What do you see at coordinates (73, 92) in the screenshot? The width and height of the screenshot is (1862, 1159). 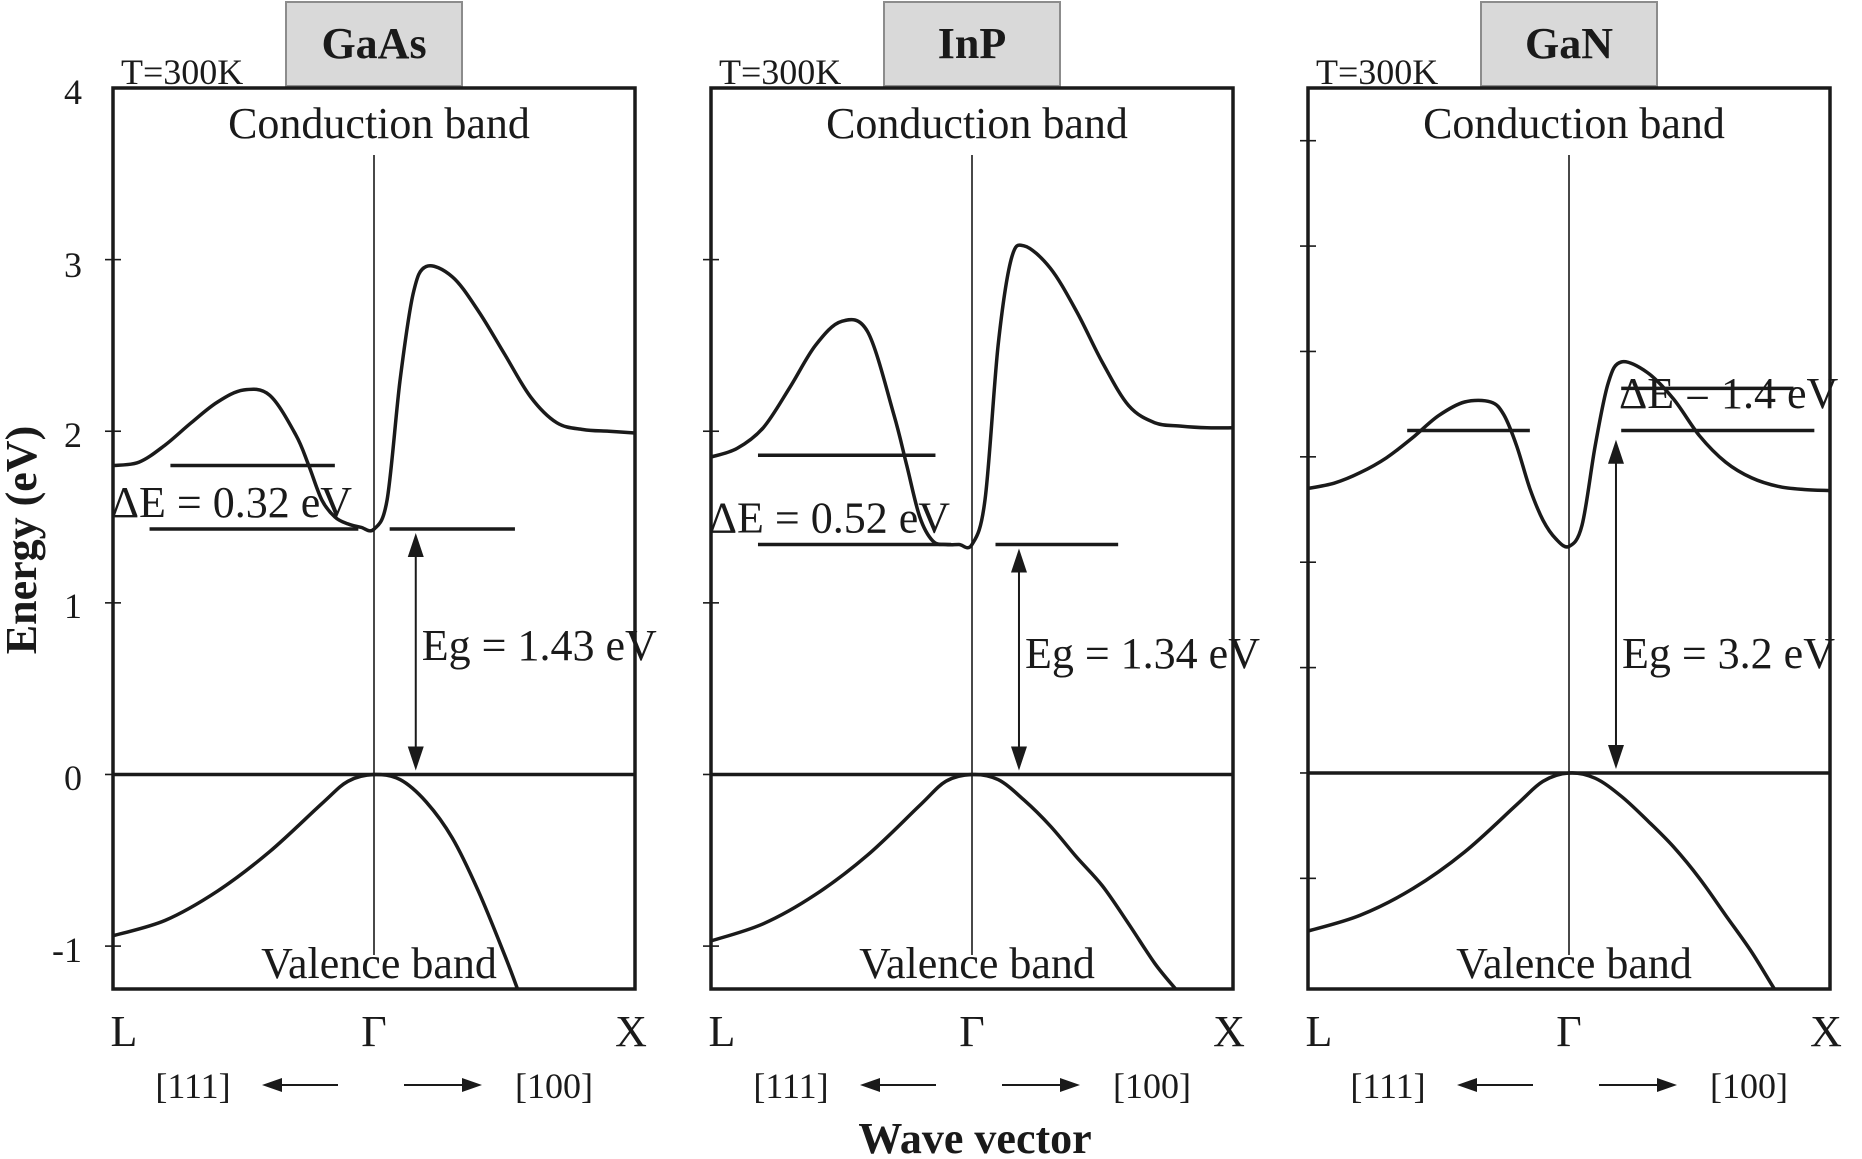 I see `y-tick-label: 4` at bounding box center [73, 92].